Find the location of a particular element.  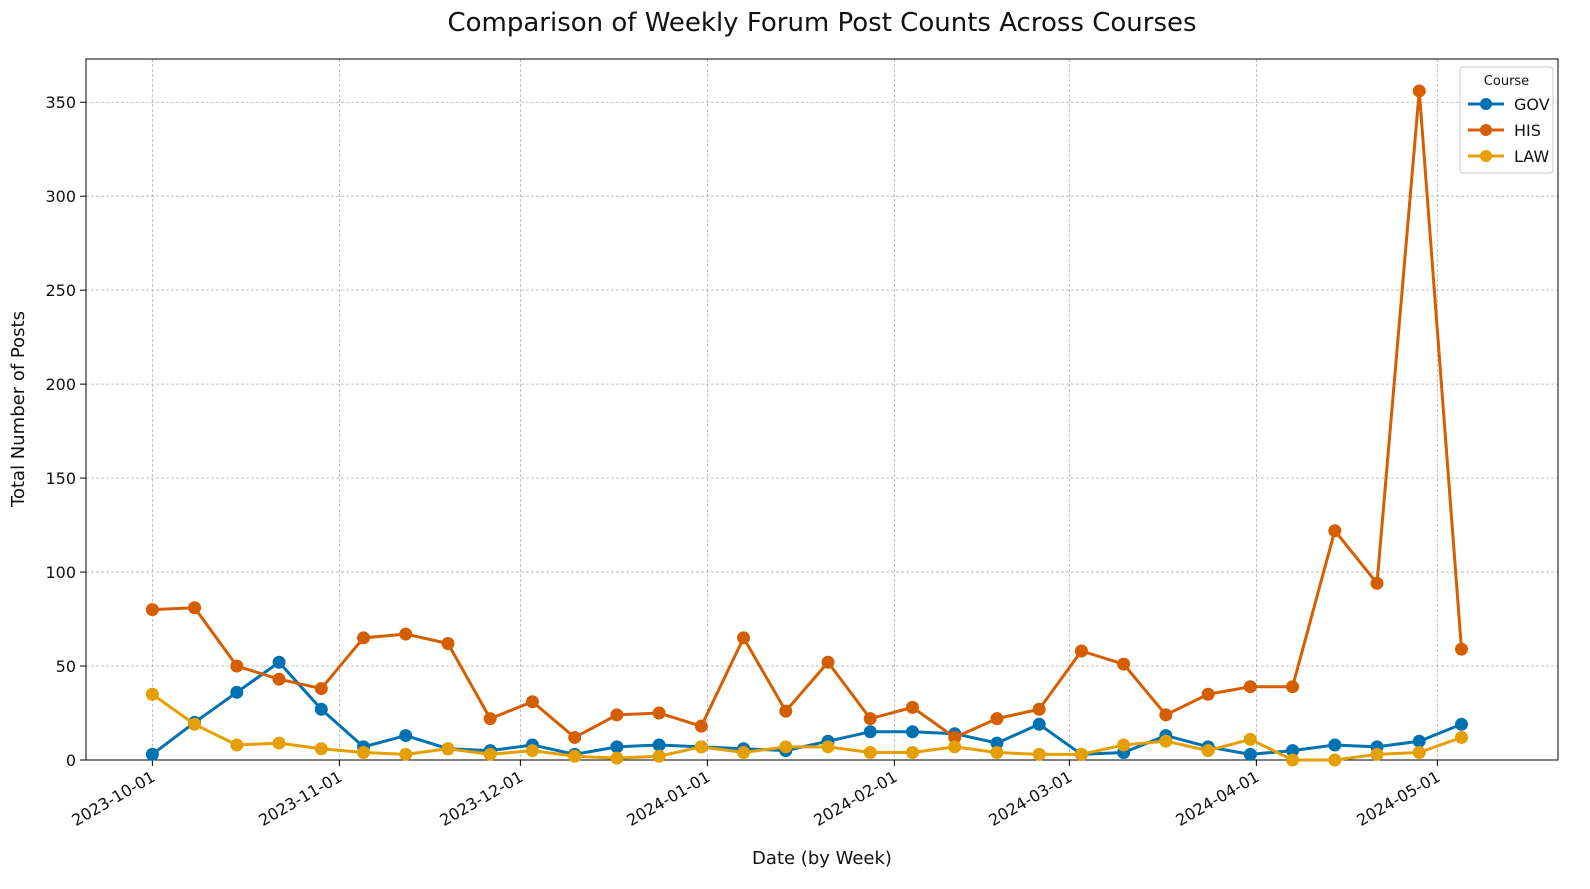

series-line-gov is located at coordinates (807, 708).